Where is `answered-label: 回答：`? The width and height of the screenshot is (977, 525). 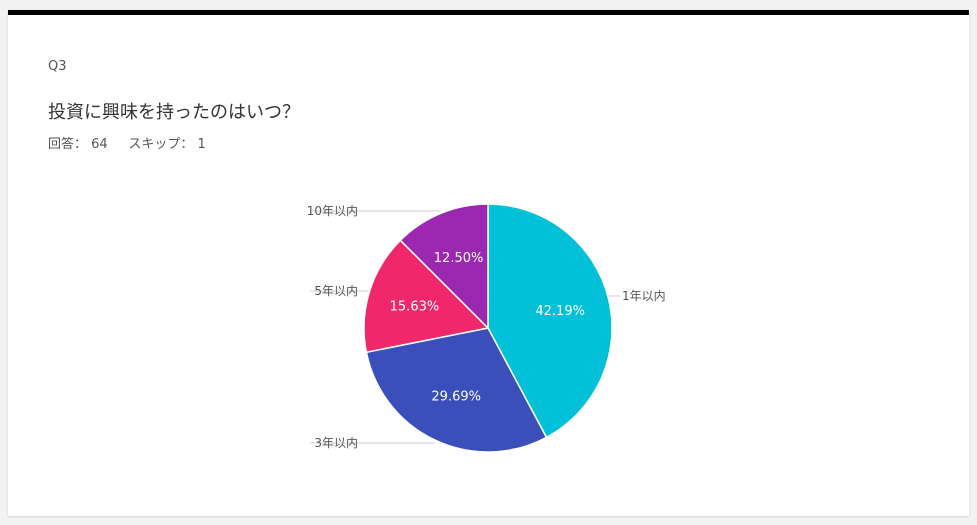
answered-label: 回答： is located at coordinates (68, 144).